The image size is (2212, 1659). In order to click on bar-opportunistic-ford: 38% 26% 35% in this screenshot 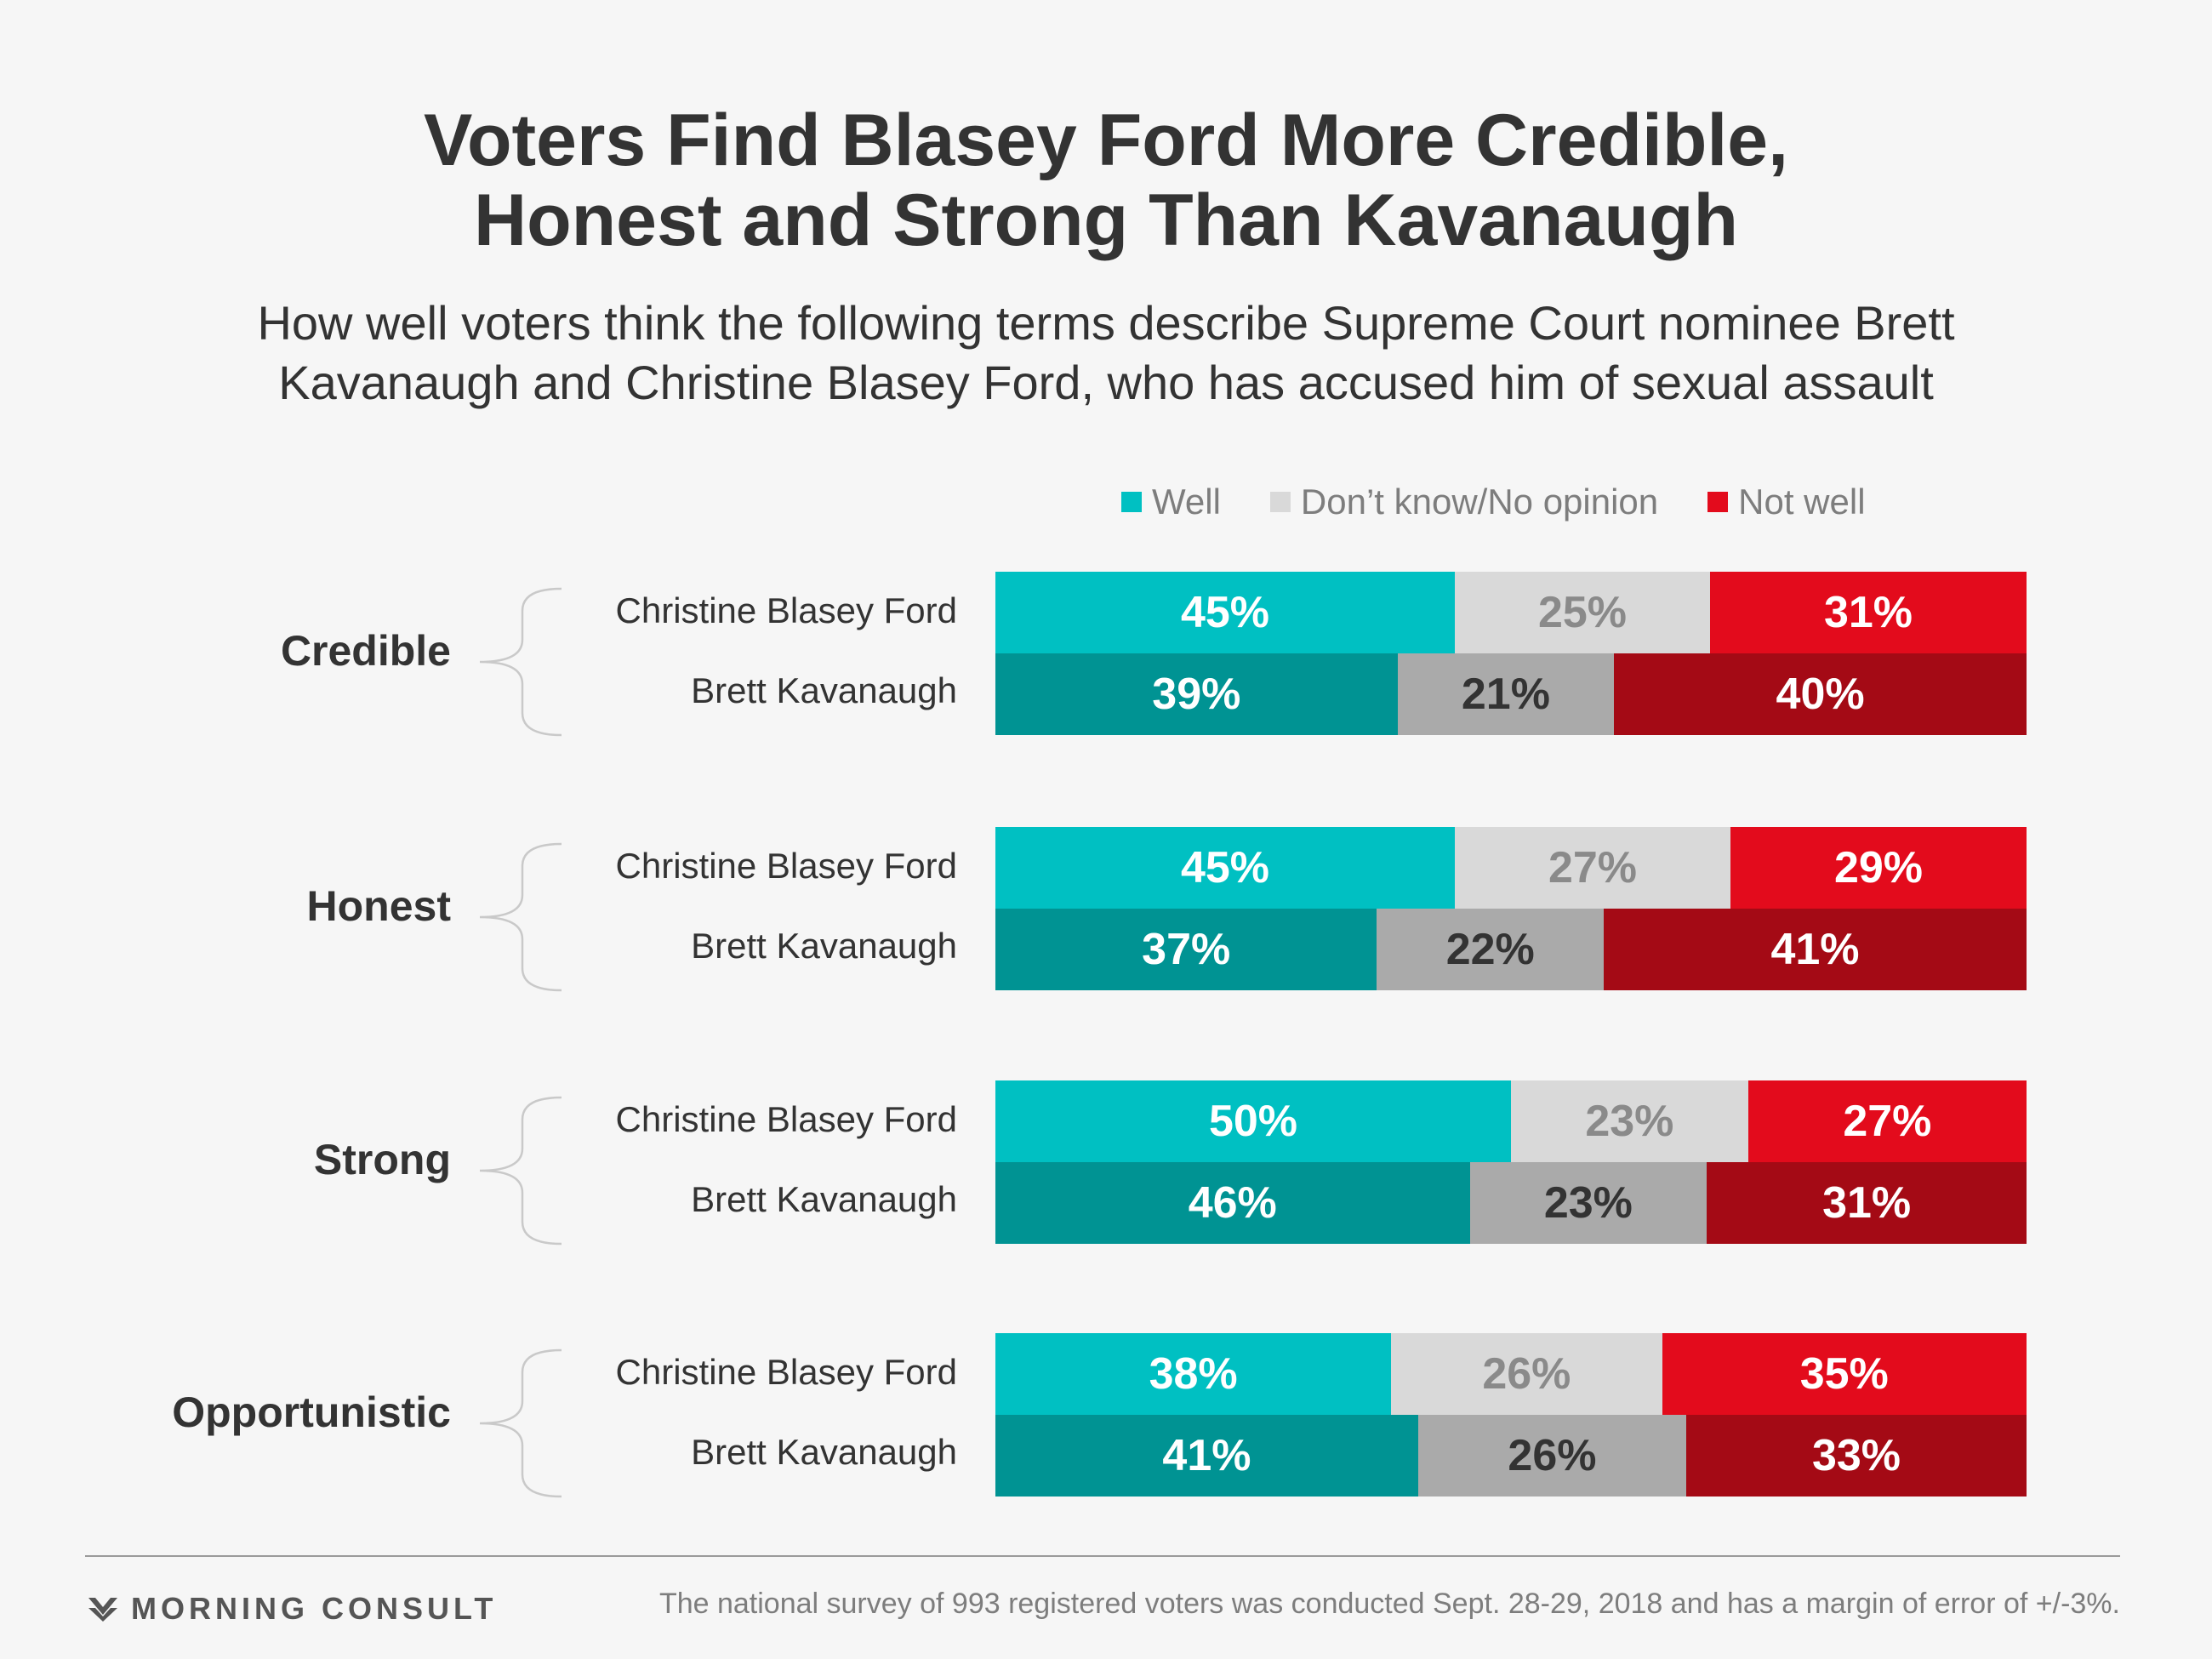, I will do `click(1511, 1374)`.